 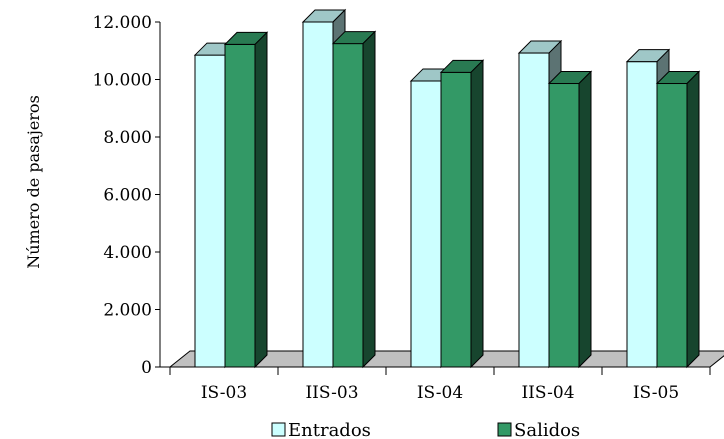 What do you see at coordinates (656, 393) in the screenshot?
I see `x-tick-label: IS-05` at bounding box center [656, 393].